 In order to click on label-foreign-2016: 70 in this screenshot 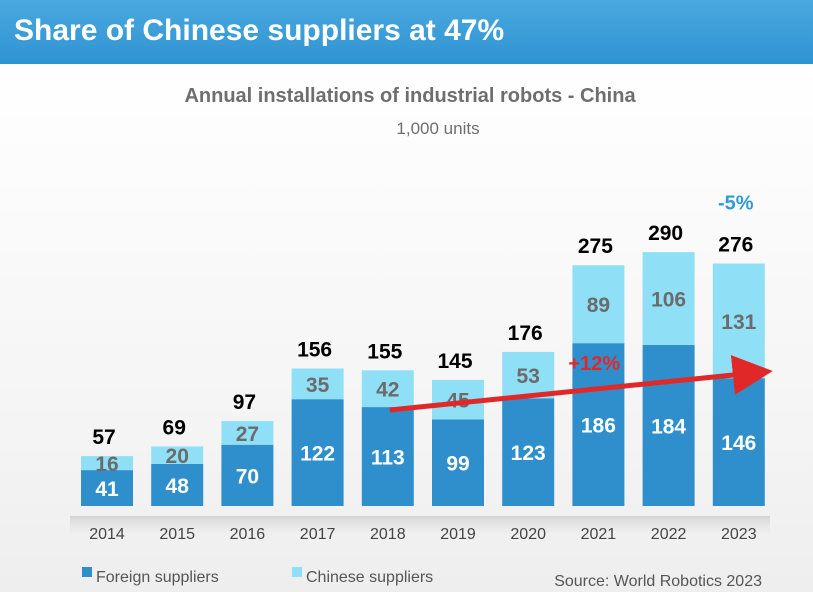, I will do `click(247, 476)`.